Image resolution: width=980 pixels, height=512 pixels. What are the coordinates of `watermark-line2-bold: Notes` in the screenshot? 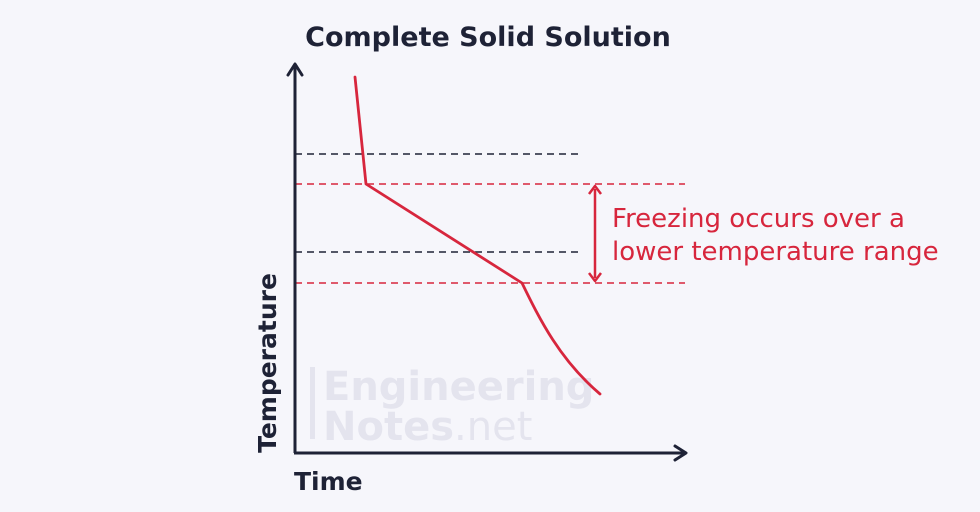 It's located at (388, 427).